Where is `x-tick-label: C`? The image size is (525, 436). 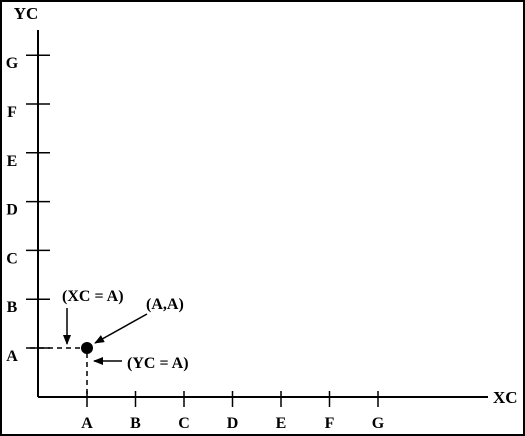 x-tick-label: C is located at coordinates (184, 423).